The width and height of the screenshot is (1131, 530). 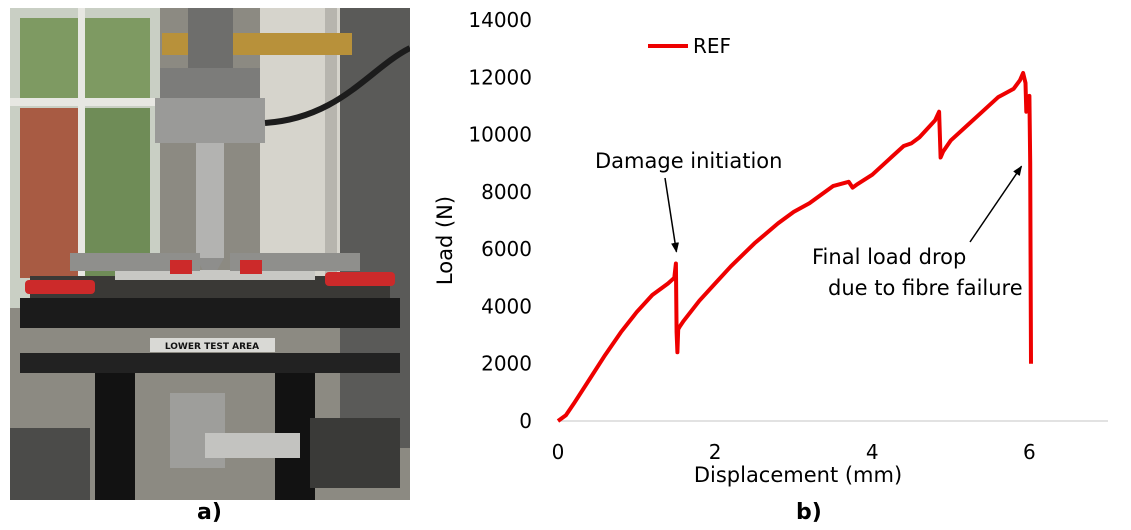 What do you see at coordinates (712, 46) in the screenshot?
I see `legend-label-ref: REF` at bounding box center [712, 46].